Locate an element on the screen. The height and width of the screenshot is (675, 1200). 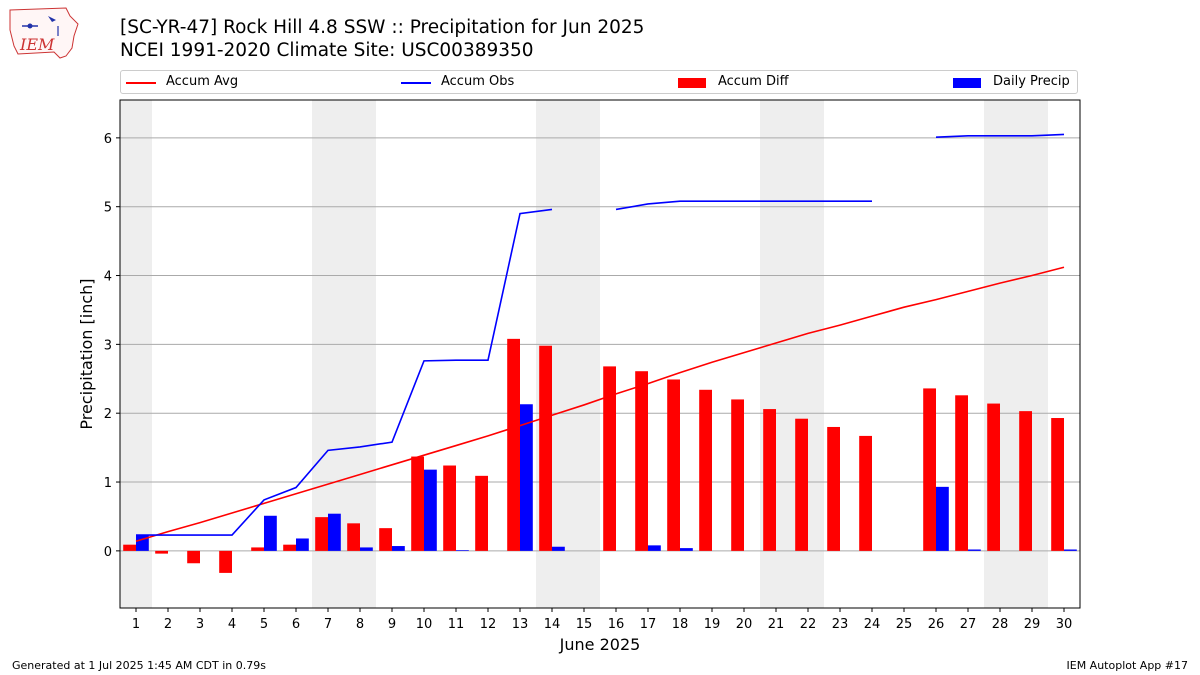
x-tick-label-19: 19 is located at coordinates (712, 624).